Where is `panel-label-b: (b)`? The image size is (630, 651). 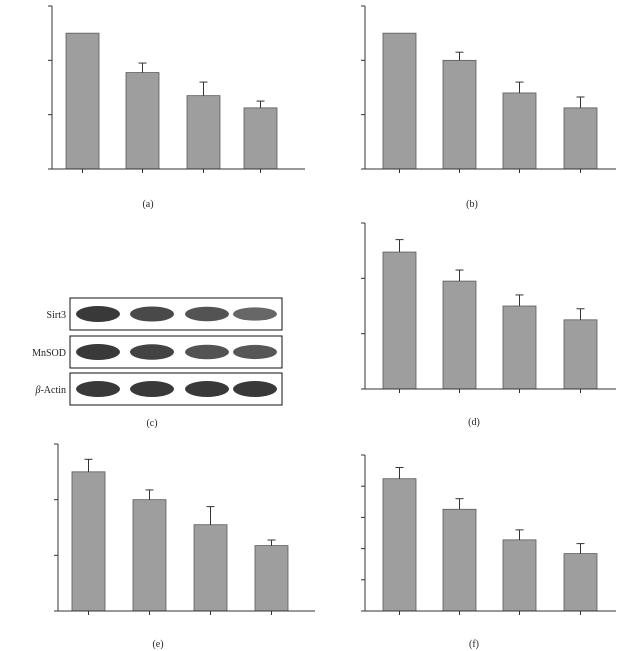 panel-label-b: (b) is located at coordinates (472, 204).